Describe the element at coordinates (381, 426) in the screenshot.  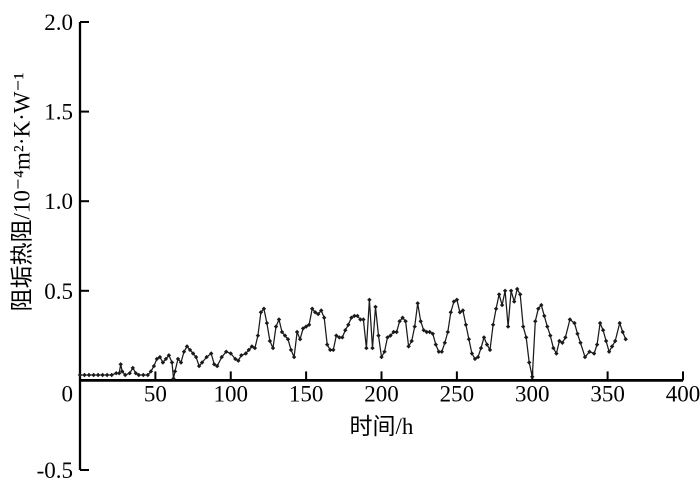
I see `x-axis-title: 时间/h` at that location.